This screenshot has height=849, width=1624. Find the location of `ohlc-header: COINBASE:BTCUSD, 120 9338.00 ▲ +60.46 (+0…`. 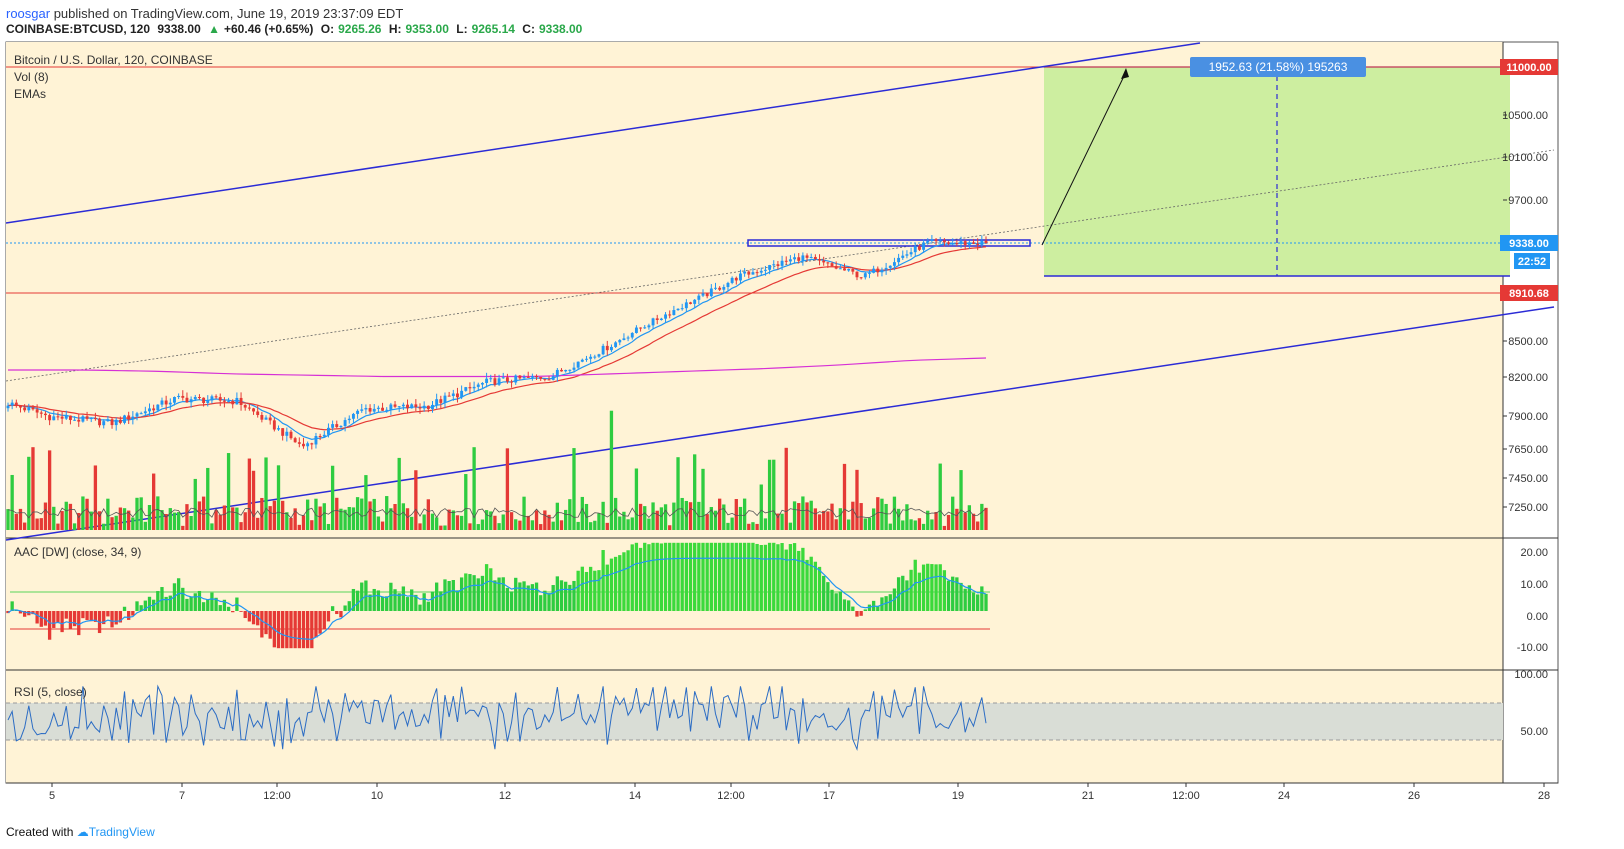

ohlc-header: COINBASE:BTCUSD, 120 9338.00 ▲ +60.46 (+0… is located at coordinates (296, 29).